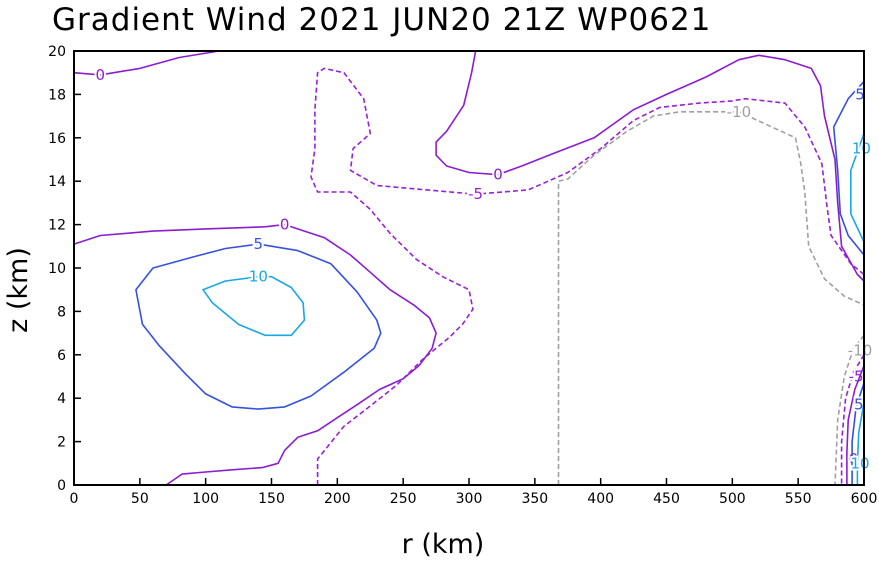 This screenshot has width=879, height=561. Describe the element at coordinates (18, 290) in the screenshot. I see `y-axis-label: z (km)` at that location.